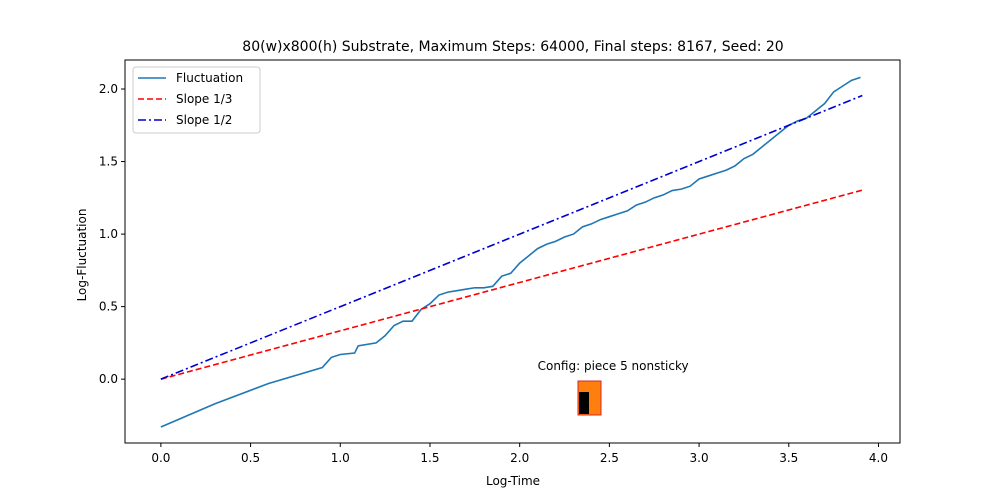 Image resolution: width=1000 pixels, height=500 pixels. Describe the element at coordinates (209, 78) in the screenshot. I see `legend-label-1: Fluctuation` at that location.